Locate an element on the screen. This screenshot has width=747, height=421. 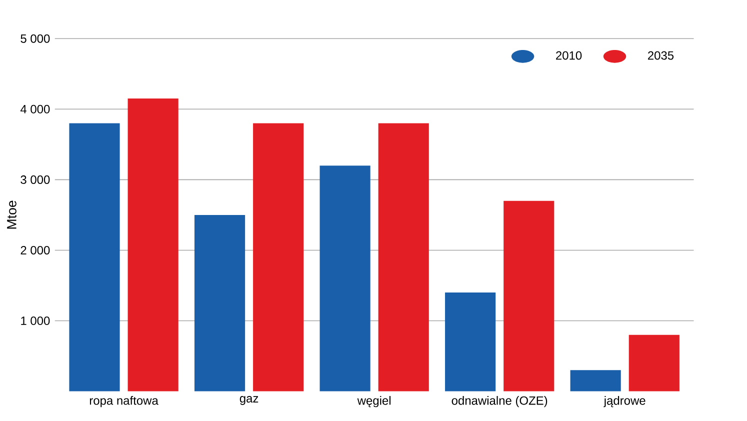
y-tick-label: 1 000 is located at coordinates (35, 321).